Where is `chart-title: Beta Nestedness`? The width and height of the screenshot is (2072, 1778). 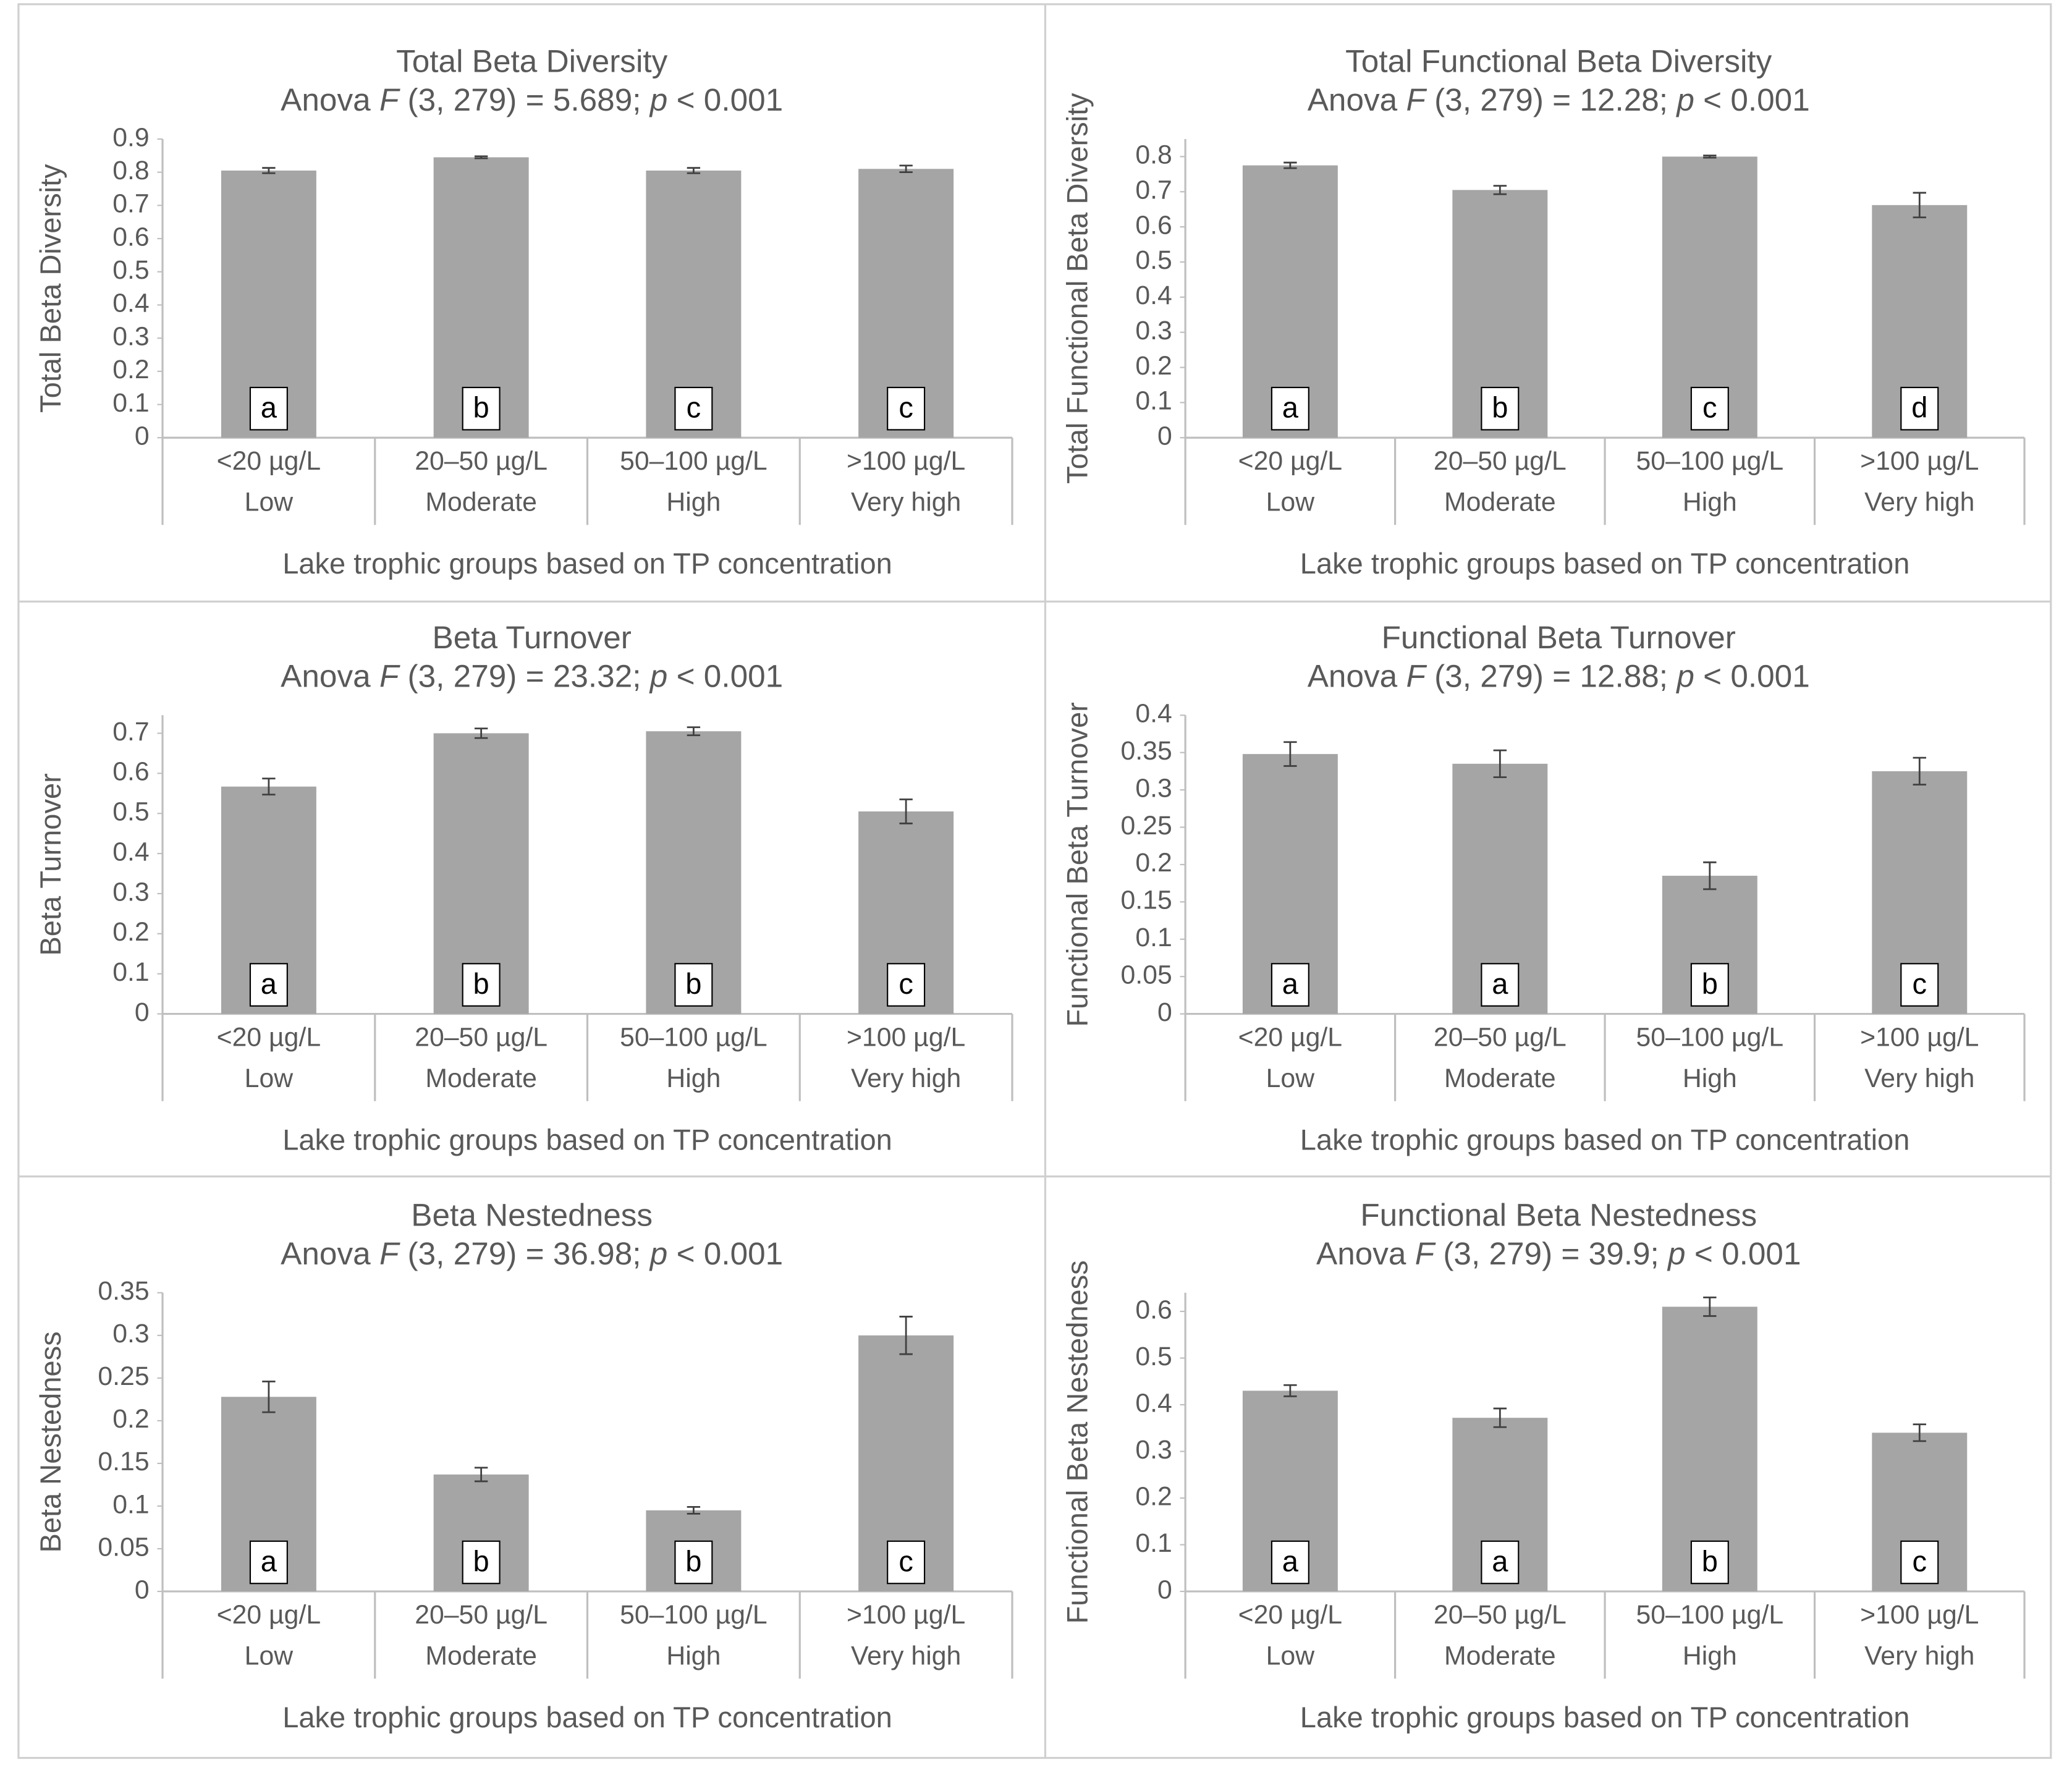 chart-title: Beta Nestedness is located at coordinates (532, 1214).